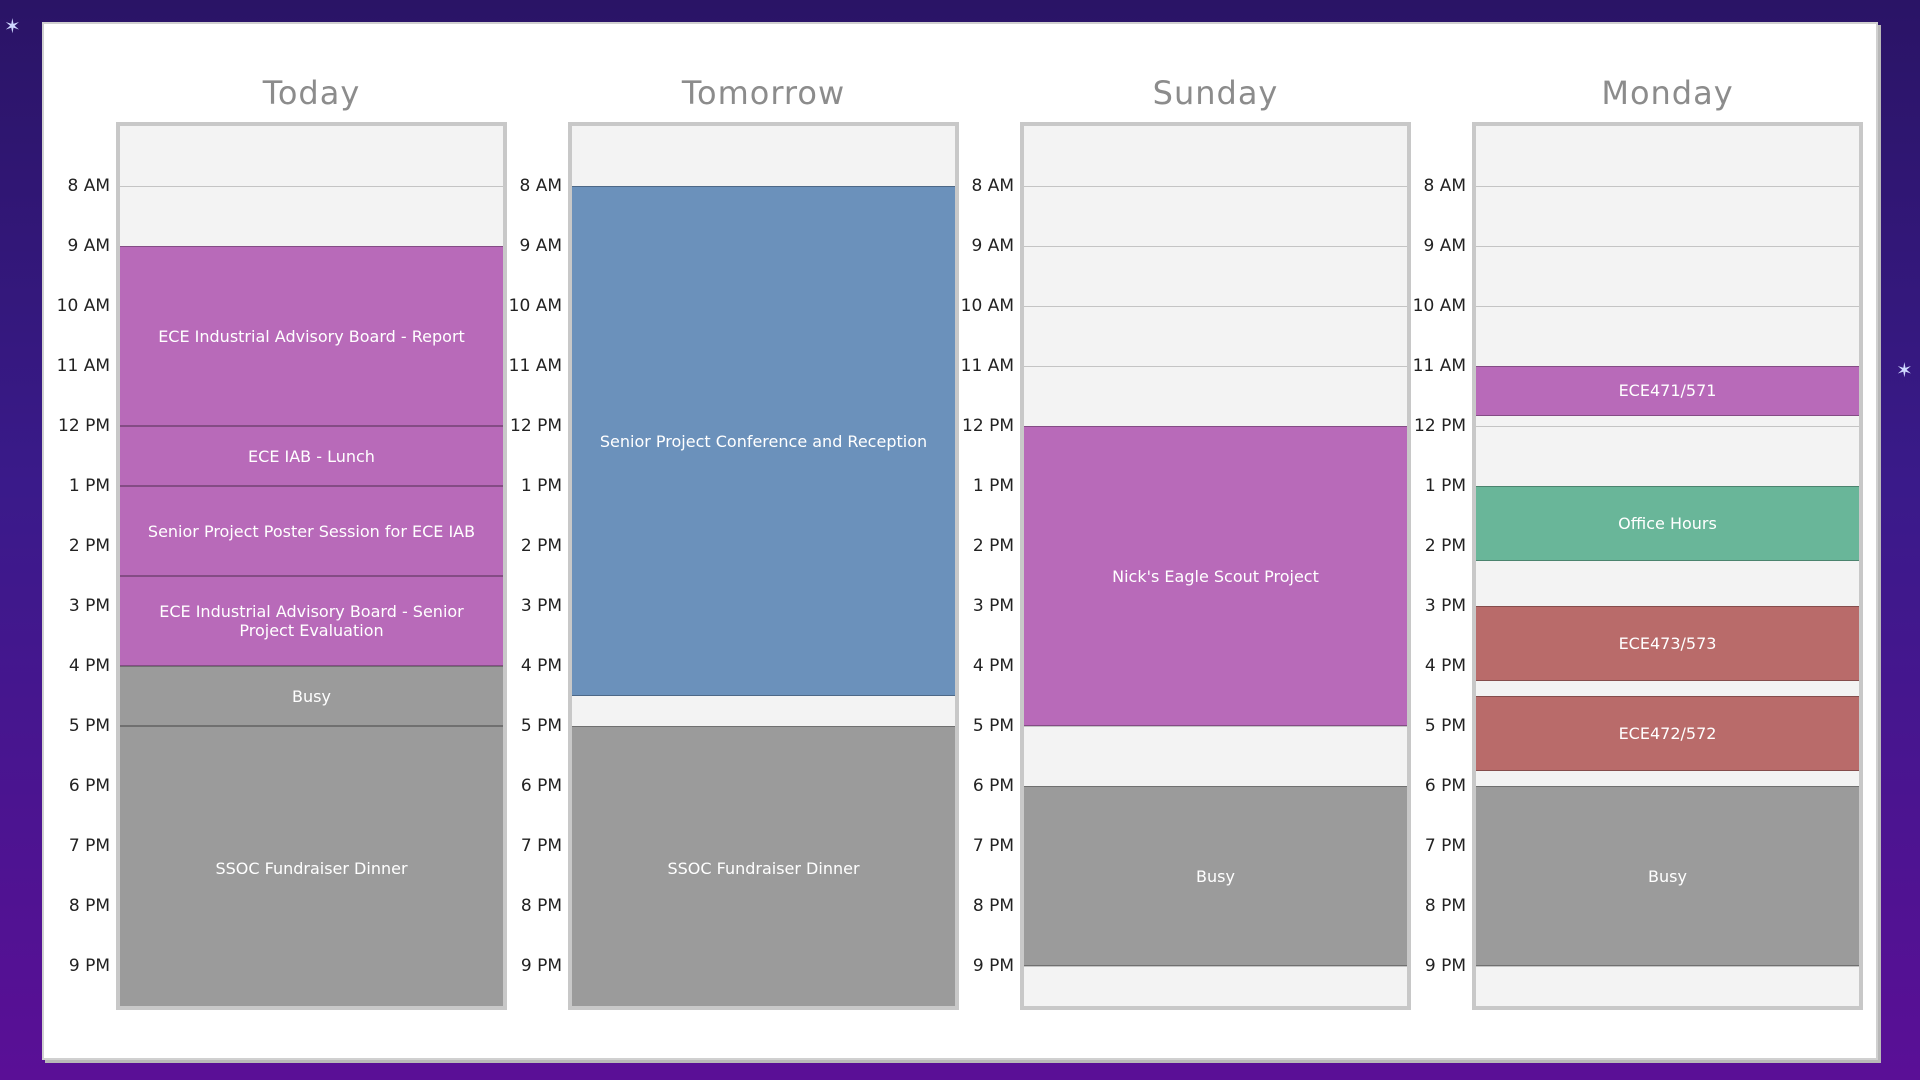 This screenshot has height=1080, width=1920. Describe the element at coordinates (763, 93) in the screenshot. I see `day-title-tomorrow: Tomorrow` at that location.